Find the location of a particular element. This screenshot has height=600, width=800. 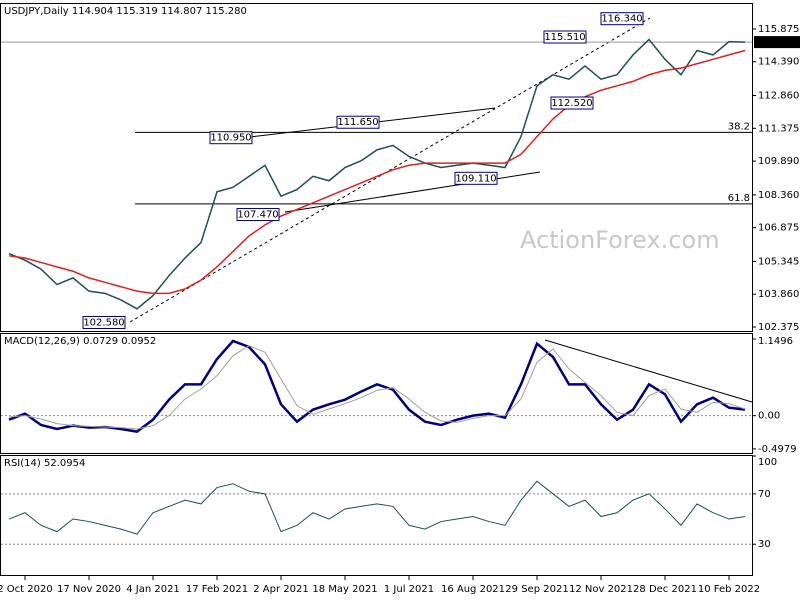

x-tick-label: 2 Oct 2020 is located at coordinates (26, 589).